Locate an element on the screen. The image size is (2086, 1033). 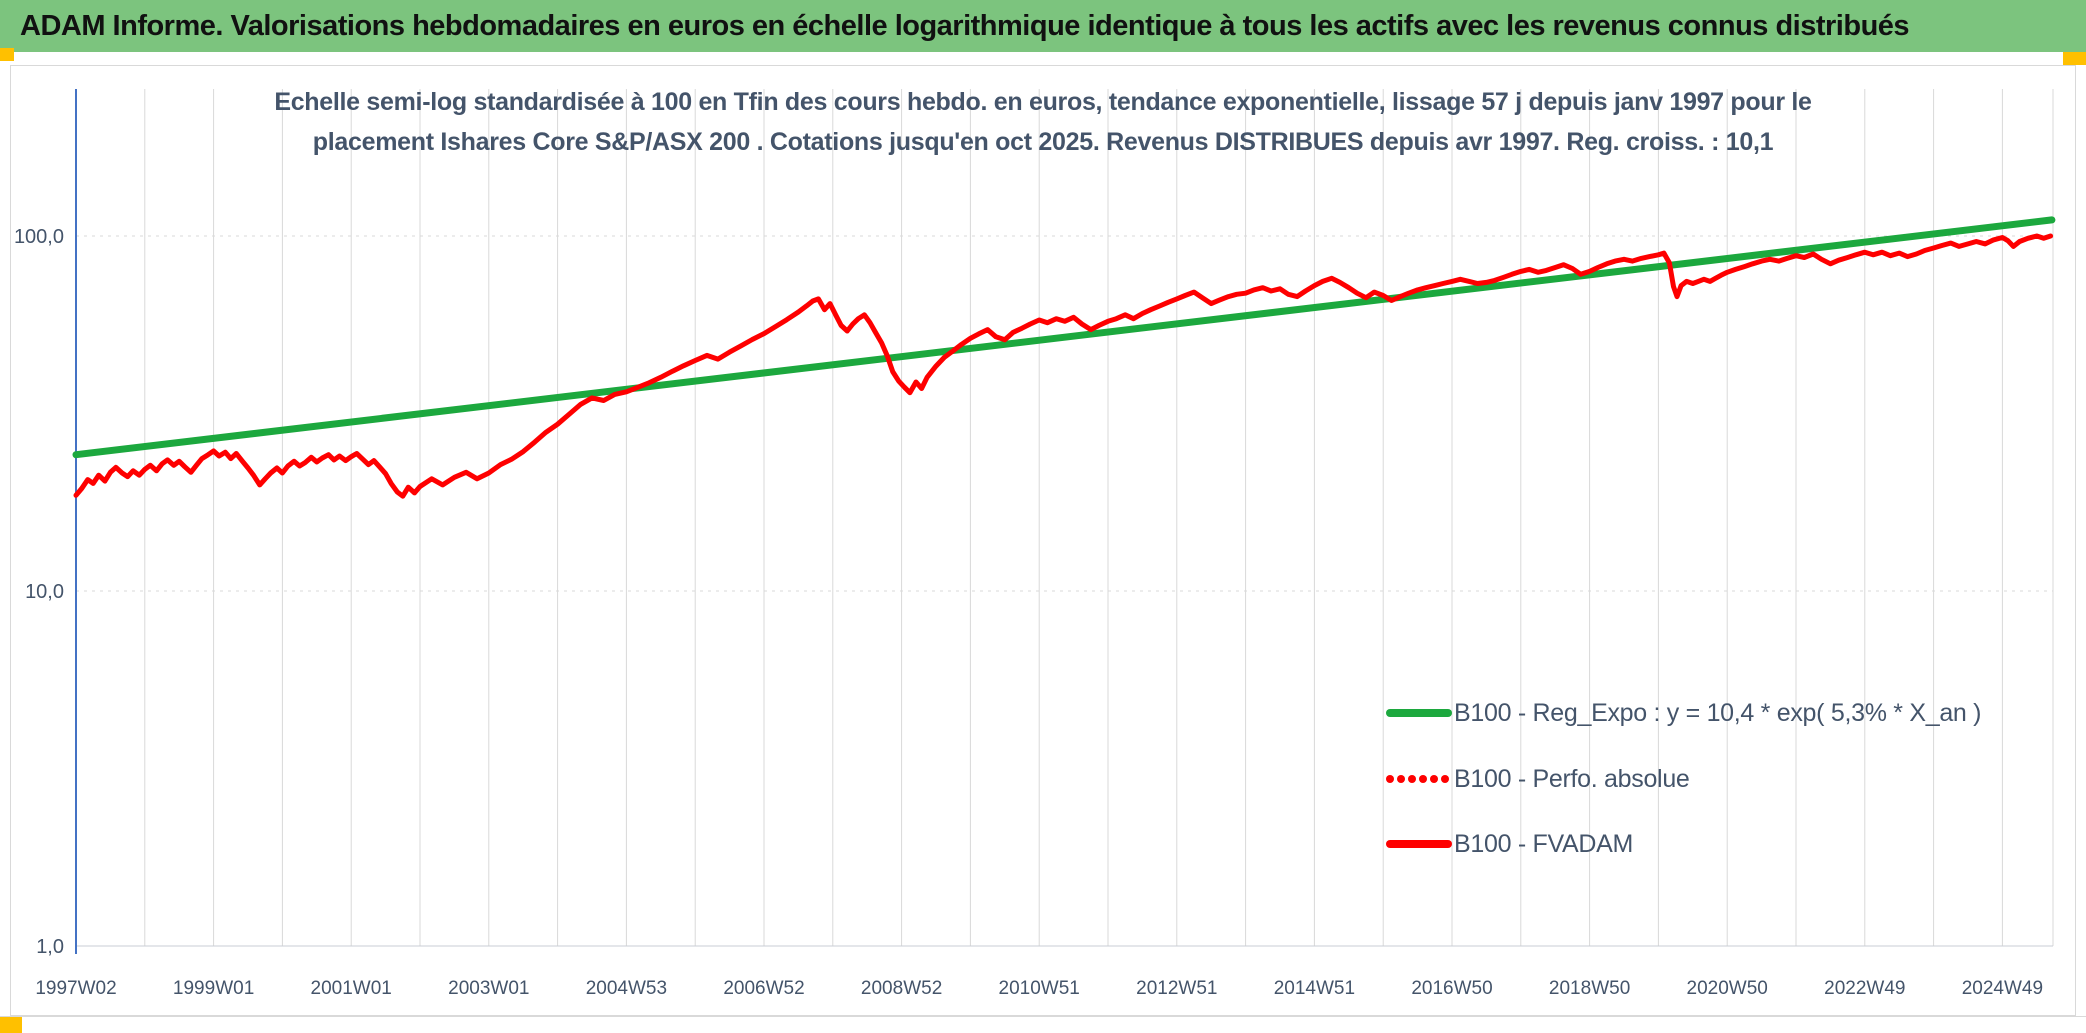
x-tick-label: 2006W52 is located at coordinates (763, 988).